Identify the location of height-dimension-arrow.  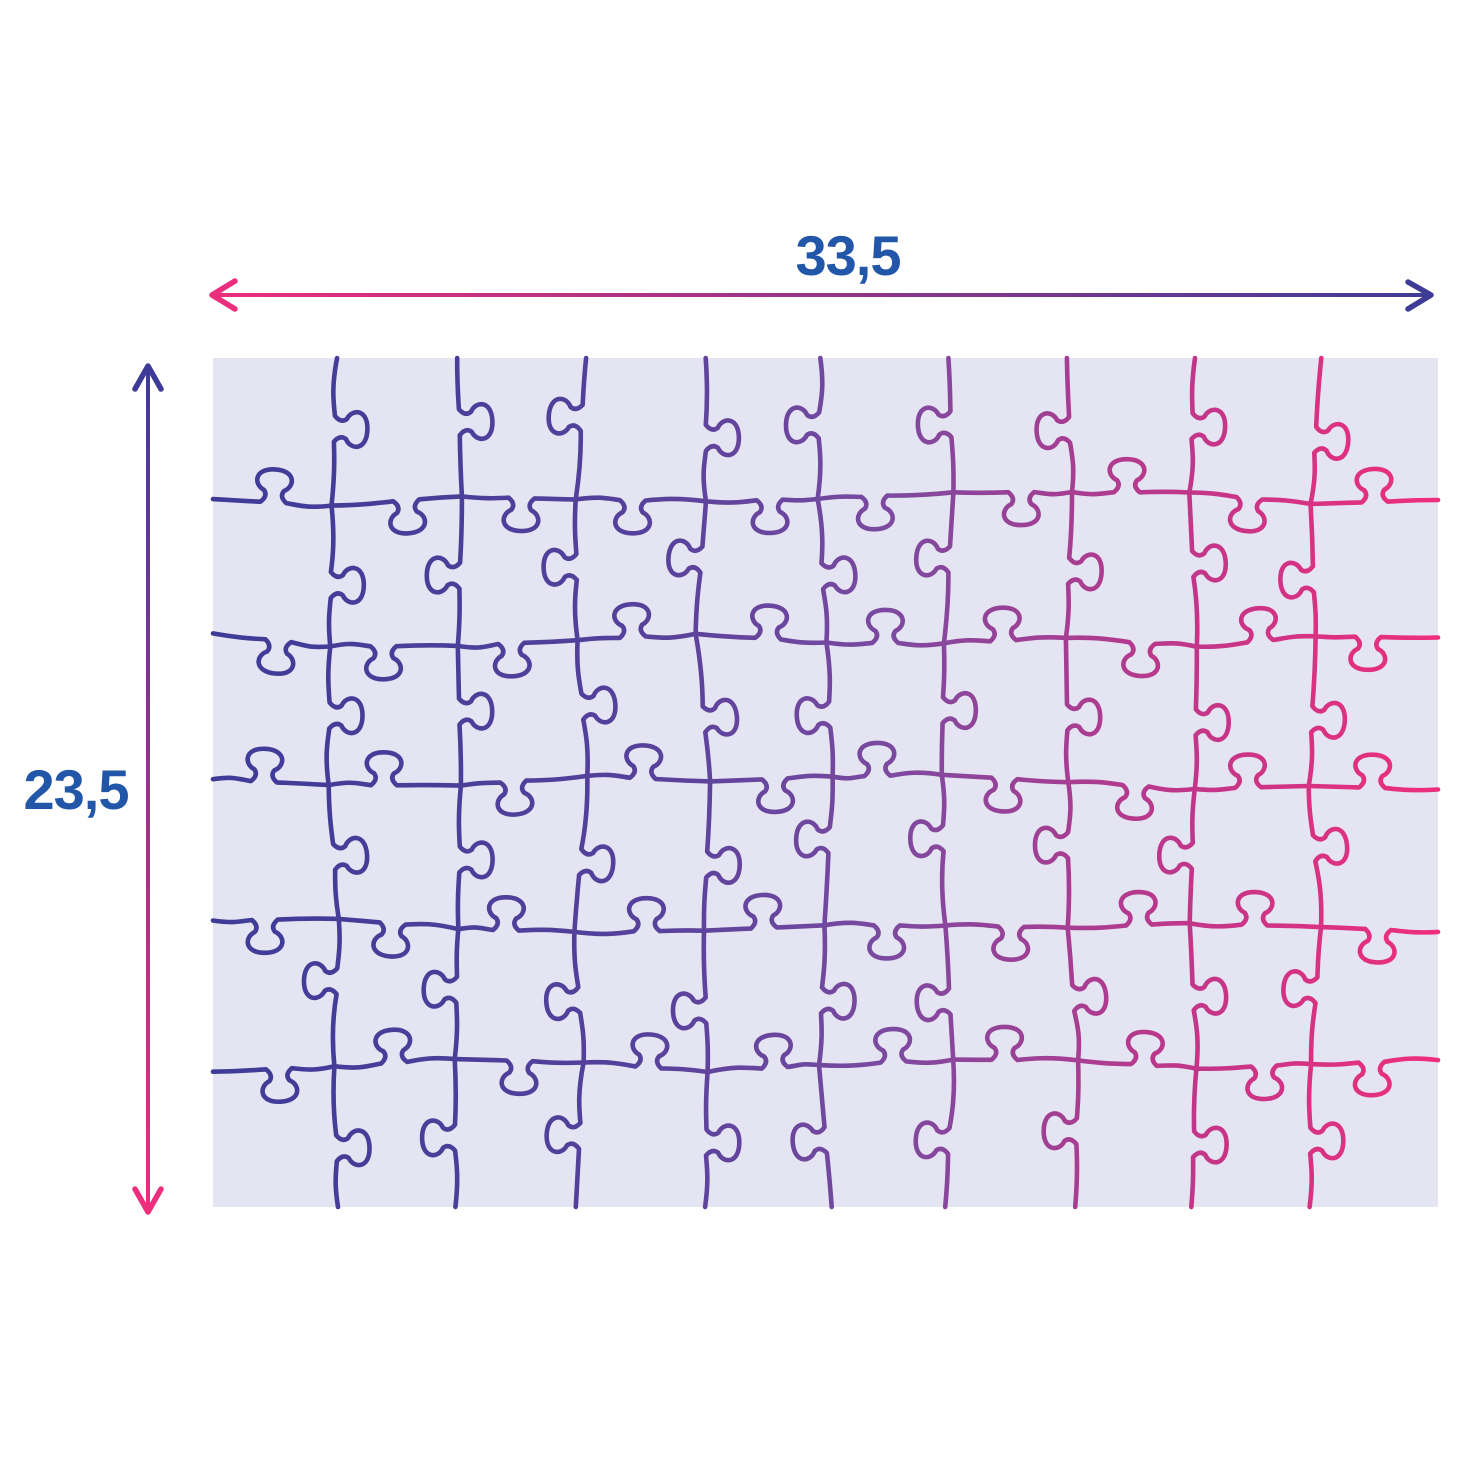
(148, 789).